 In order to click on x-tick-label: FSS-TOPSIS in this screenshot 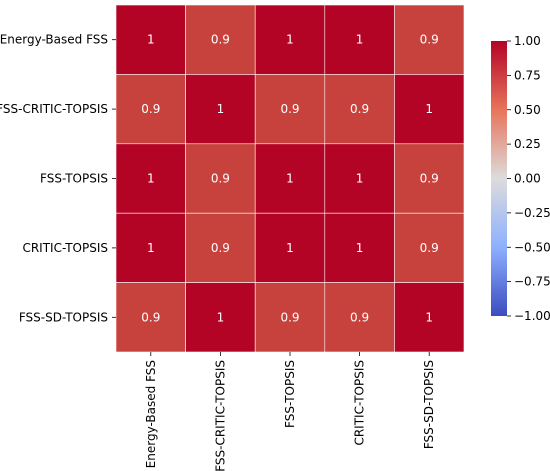, I will do `click(290, 394)`.